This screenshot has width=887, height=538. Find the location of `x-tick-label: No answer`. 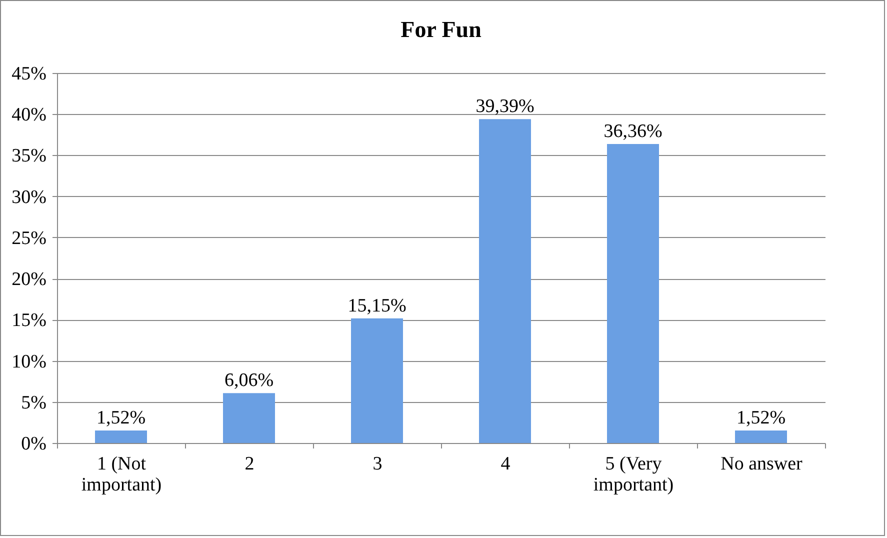

x-tick-label: No answer is located at coordinates (762, 464).